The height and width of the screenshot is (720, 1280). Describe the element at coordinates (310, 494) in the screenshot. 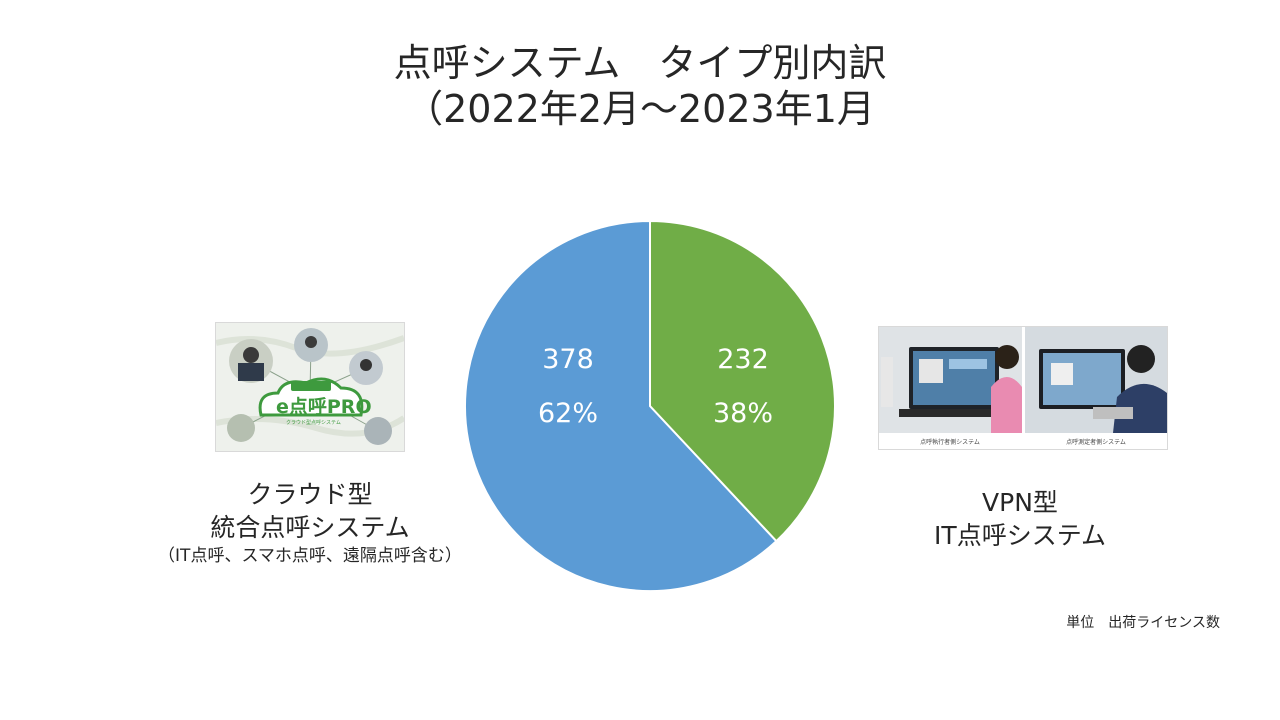

I see `cloud-category-line-1: クラウド型` at that location.